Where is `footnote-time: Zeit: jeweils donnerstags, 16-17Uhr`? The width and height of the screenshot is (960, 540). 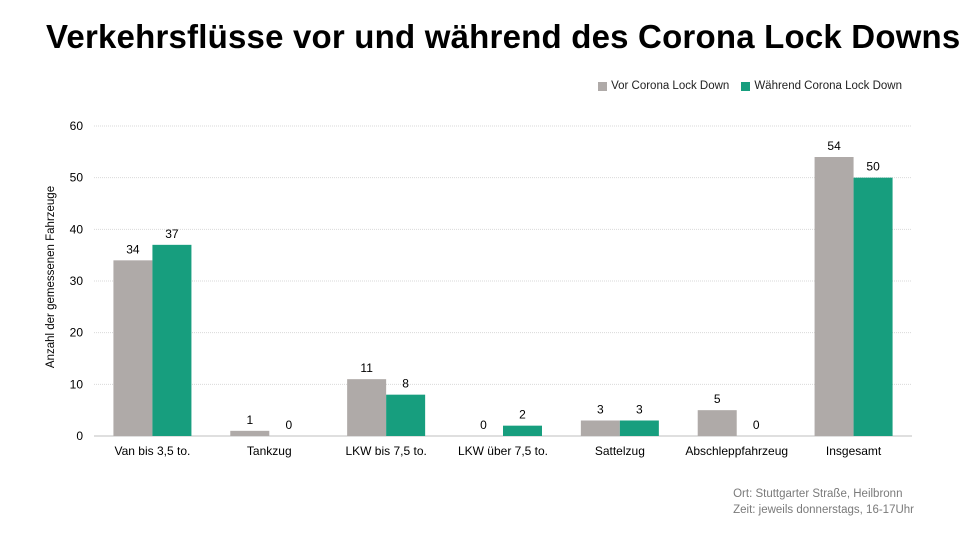
footnote-time: Zeit: jeweils donnerstags, 16-17Uhr is located at coordinates (823, 510).